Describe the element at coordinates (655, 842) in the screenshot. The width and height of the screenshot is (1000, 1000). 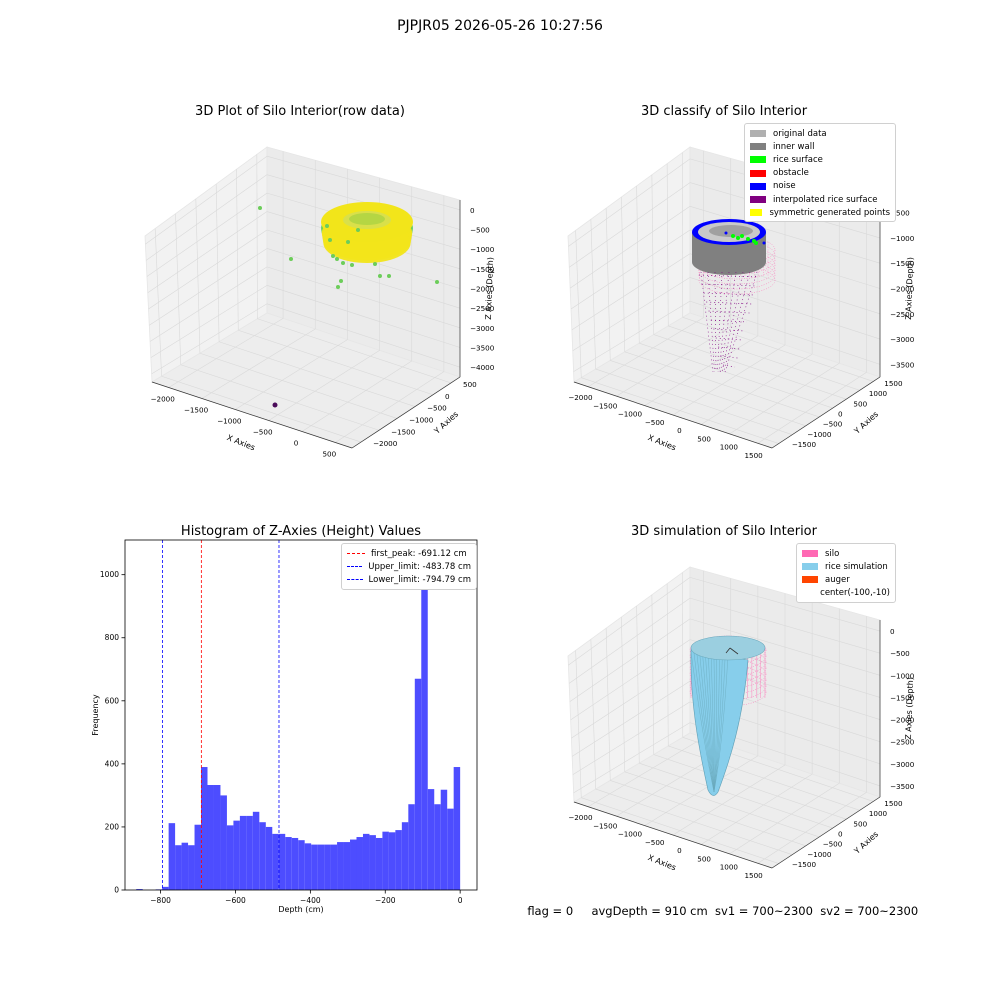
I see `plot4-x-tick: −500` at that location.